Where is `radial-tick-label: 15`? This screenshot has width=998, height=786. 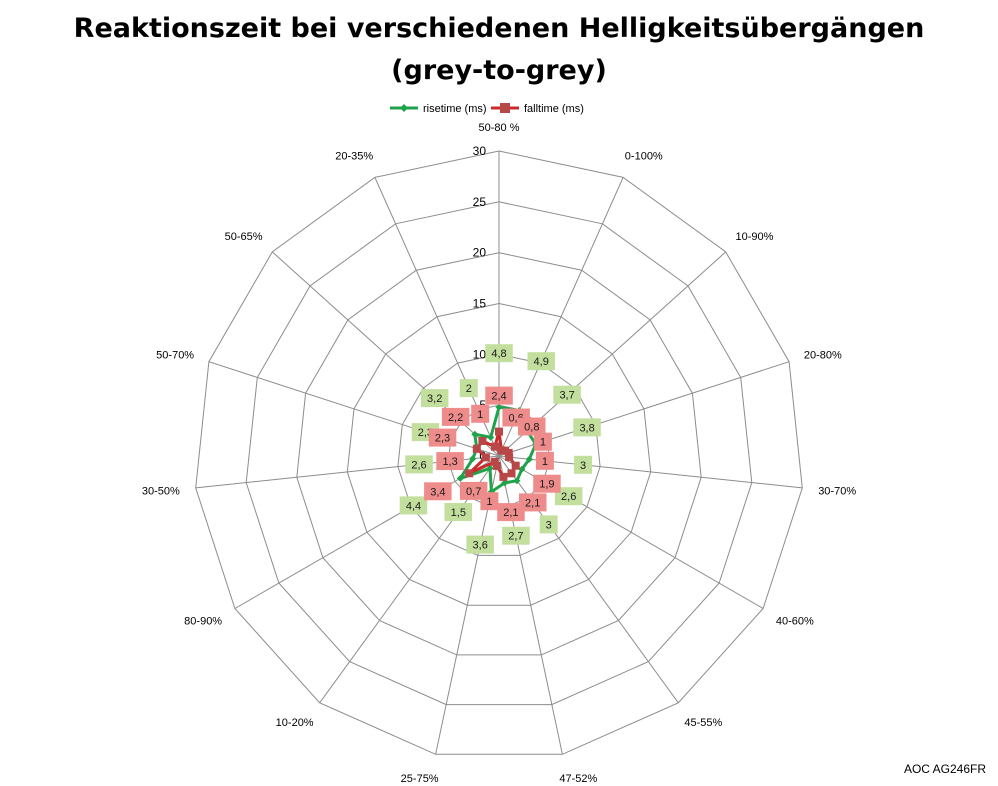 radial-tick-label: 15 is located at coordinates (480, 304).